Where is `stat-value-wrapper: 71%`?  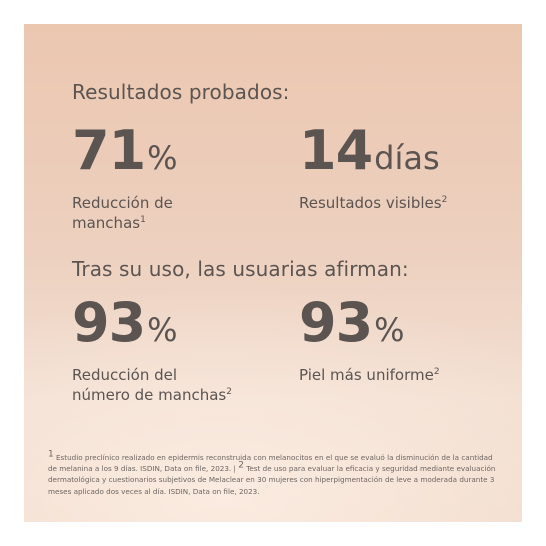 stat-value-wrapper: 71% is located at coordinates (152, 154).